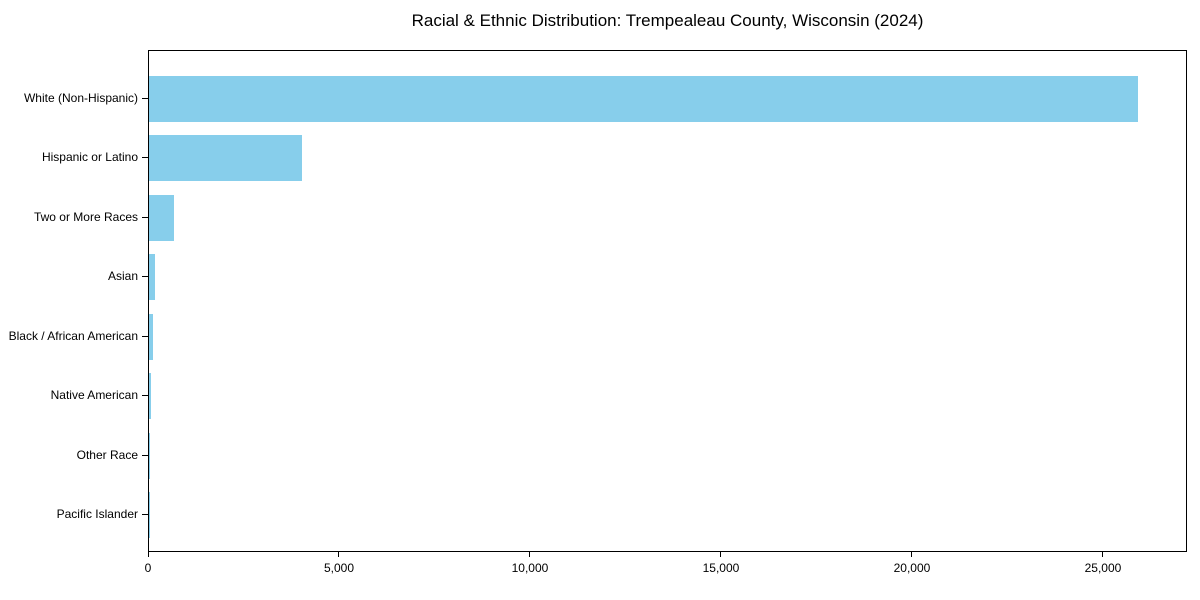 The height and width of the screenshot is (600, 1200). What do you see at coordinates (721, 568) in the screenshot?
I see `x-tick-label: 15,000` at bounding box center [721, 568].